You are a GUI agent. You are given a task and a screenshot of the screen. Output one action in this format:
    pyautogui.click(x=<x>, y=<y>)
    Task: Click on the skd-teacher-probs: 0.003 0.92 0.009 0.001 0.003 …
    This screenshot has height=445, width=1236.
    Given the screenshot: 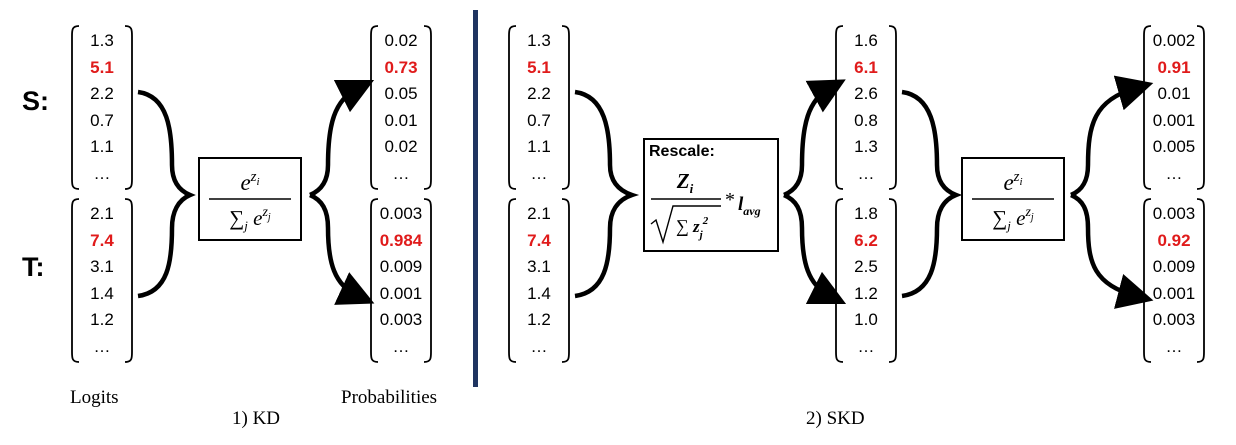 What is the action you would take?
    pyautogui.click(x=1174, y=280)
    